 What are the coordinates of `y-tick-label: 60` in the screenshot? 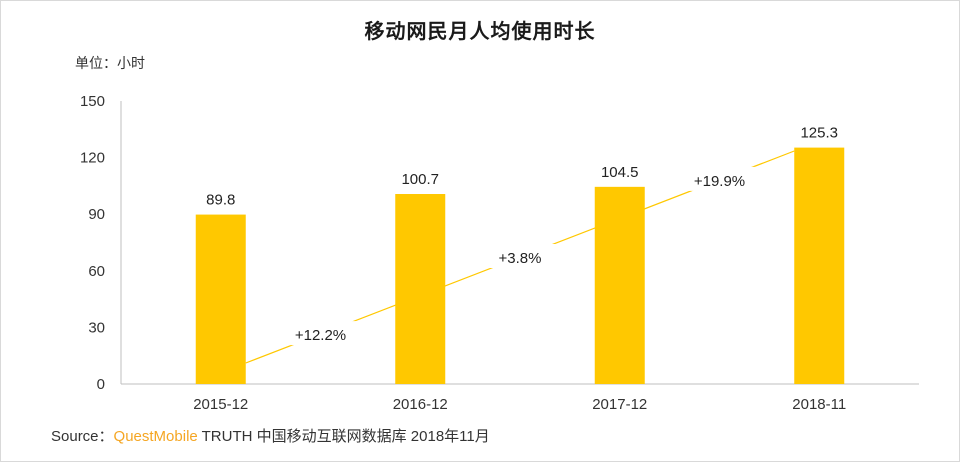 It's located at (96, 271).